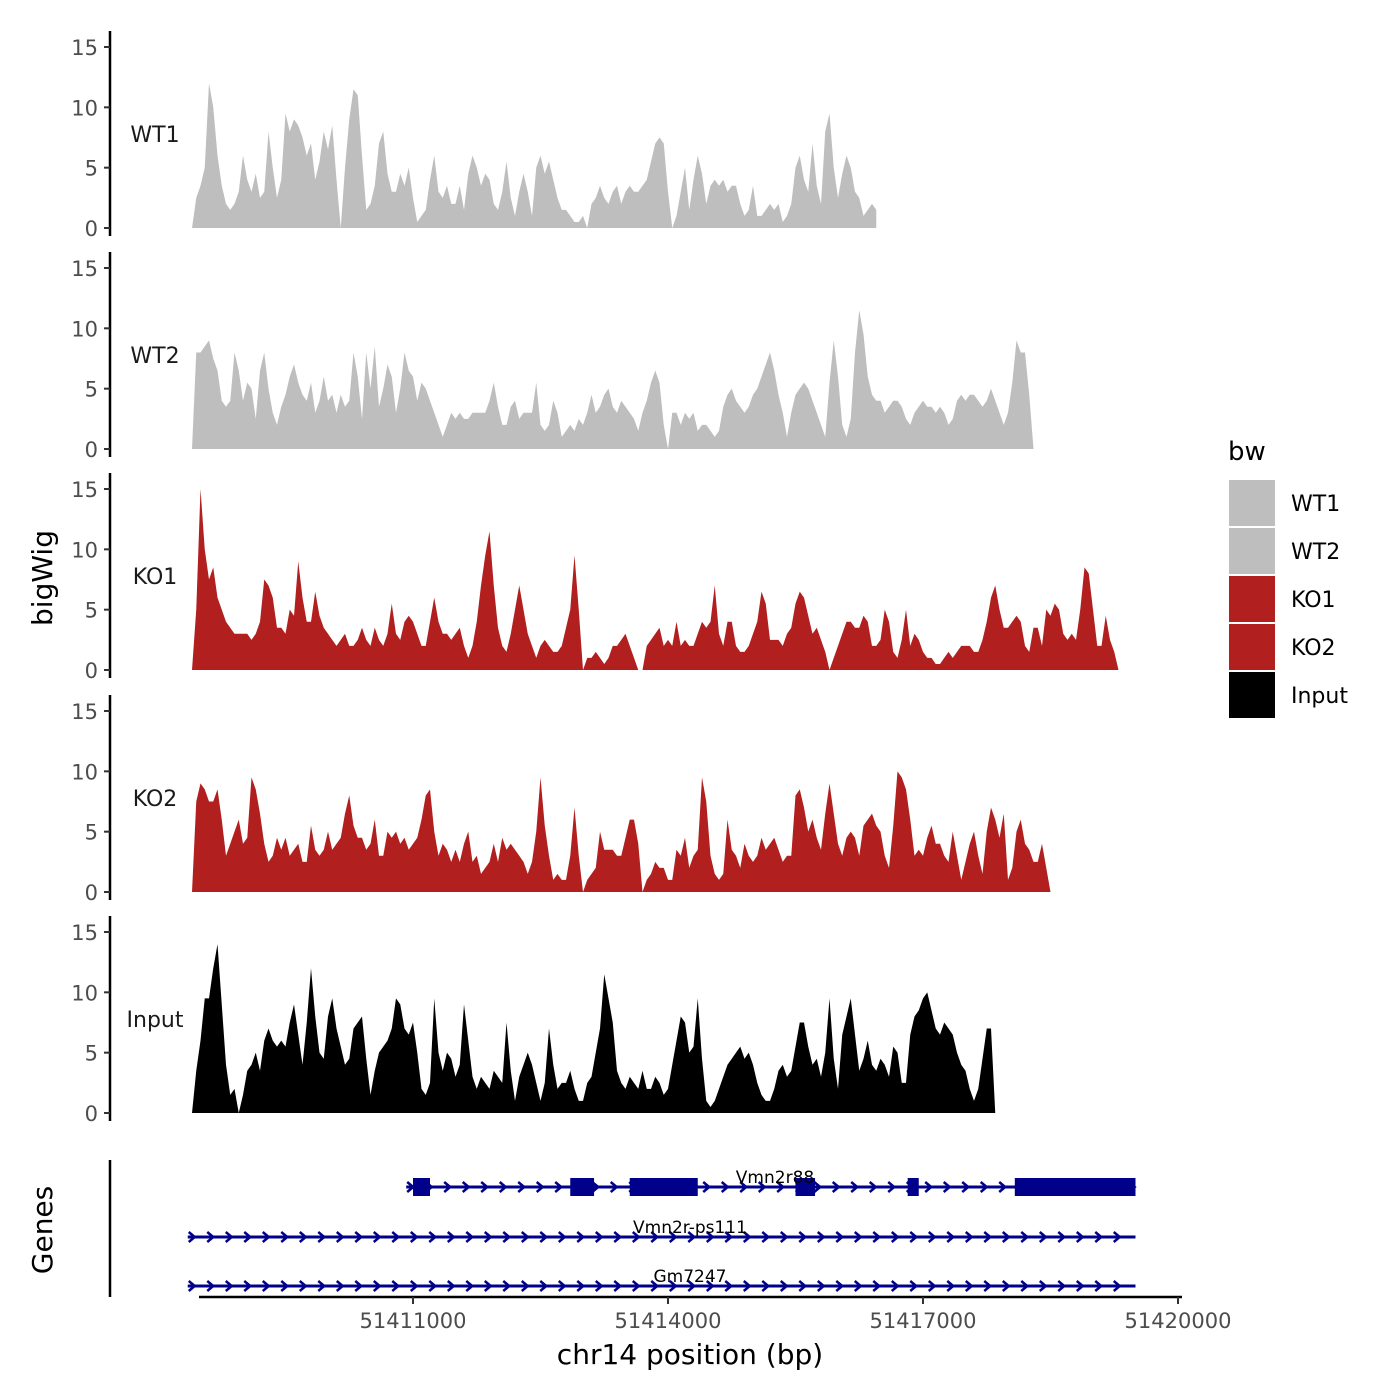  I want to click on genes-axis-title: Genes, so click(42, 1230).